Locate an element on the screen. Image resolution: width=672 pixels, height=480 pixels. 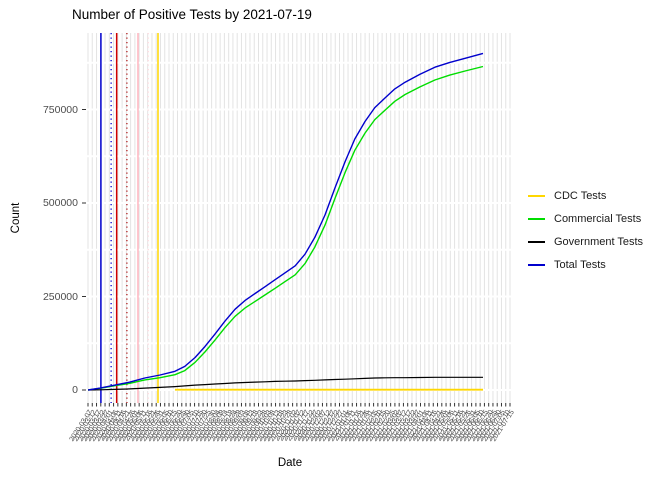
legend-item-label: Government Tests is located at coordinates (599, 241).